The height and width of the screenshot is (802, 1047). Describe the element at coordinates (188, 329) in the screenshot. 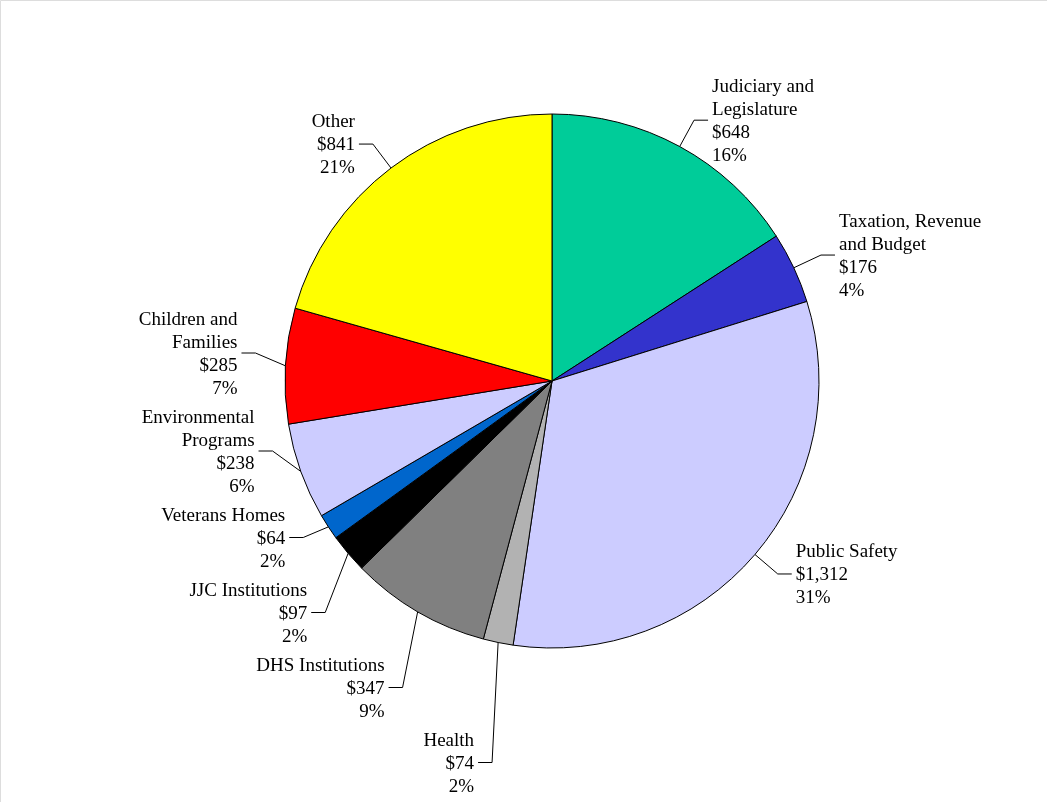

I see `slice-label: Children and Families` at that location.